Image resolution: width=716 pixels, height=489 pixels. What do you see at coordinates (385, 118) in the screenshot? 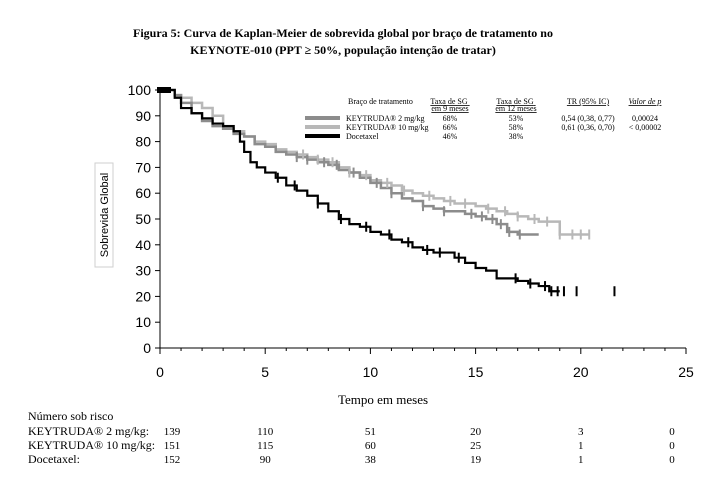
I see `legend-arm-2mg: KEYTRUDA® 2 mg/kg` at bounding box center [385, 118].